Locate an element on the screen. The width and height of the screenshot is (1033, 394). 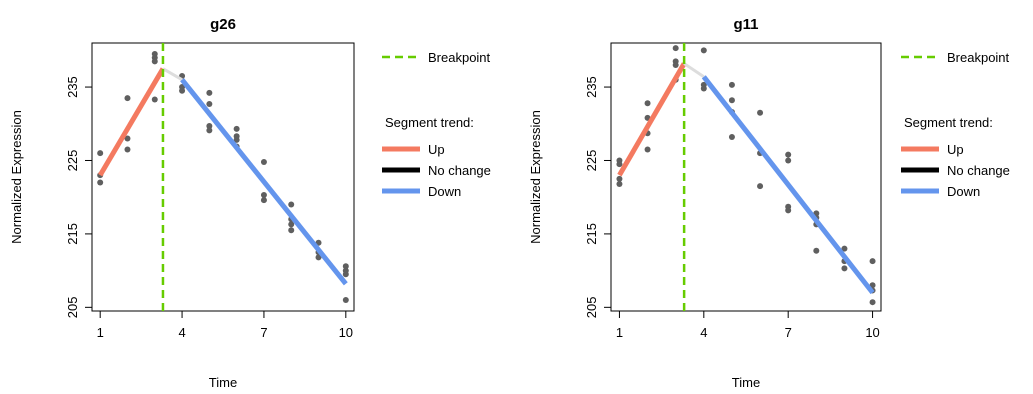
chart-title: g11 is located at coordinates (745, 24).